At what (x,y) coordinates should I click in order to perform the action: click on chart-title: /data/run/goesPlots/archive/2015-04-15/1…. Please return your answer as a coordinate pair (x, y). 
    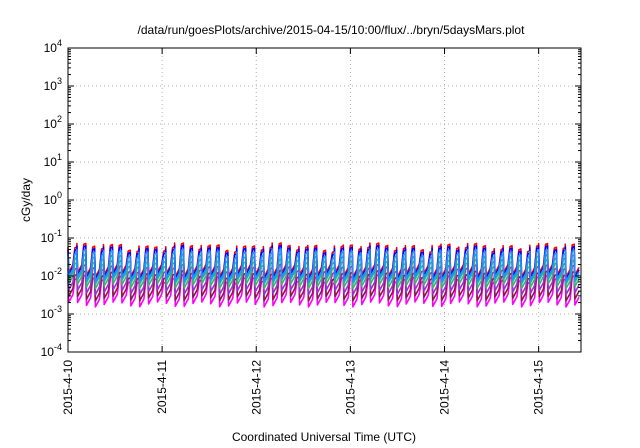
    Looking at the image, I should click on (332, 30).